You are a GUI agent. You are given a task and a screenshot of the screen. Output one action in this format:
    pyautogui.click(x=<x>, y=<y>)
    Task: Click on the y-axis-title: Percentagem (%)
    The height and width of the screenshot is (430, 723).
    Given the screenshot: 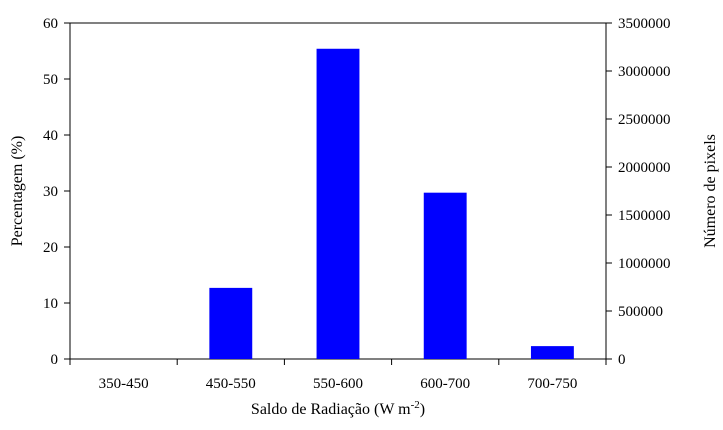 What is the action you would take?
    pyautogui.click(x=17, y=191)
    